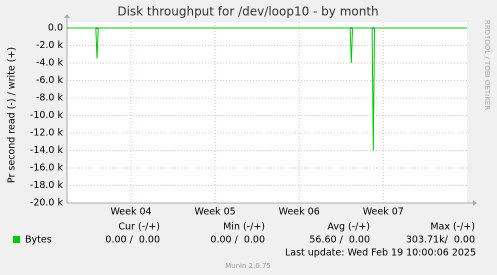 This screenshot has width=497, height=275. What do you see at coordinates (339, 240) in the screenshot?
I see `stats-value: 56.60 / 0.00` at bounding box center [339, 240].